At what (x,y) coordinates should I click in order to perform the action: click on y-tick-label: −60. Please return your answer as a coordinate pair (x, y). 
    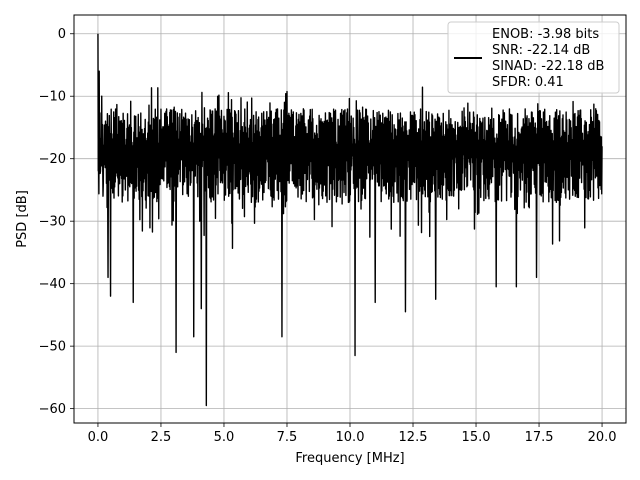
    Looking at the image, I should click on (52, 409).